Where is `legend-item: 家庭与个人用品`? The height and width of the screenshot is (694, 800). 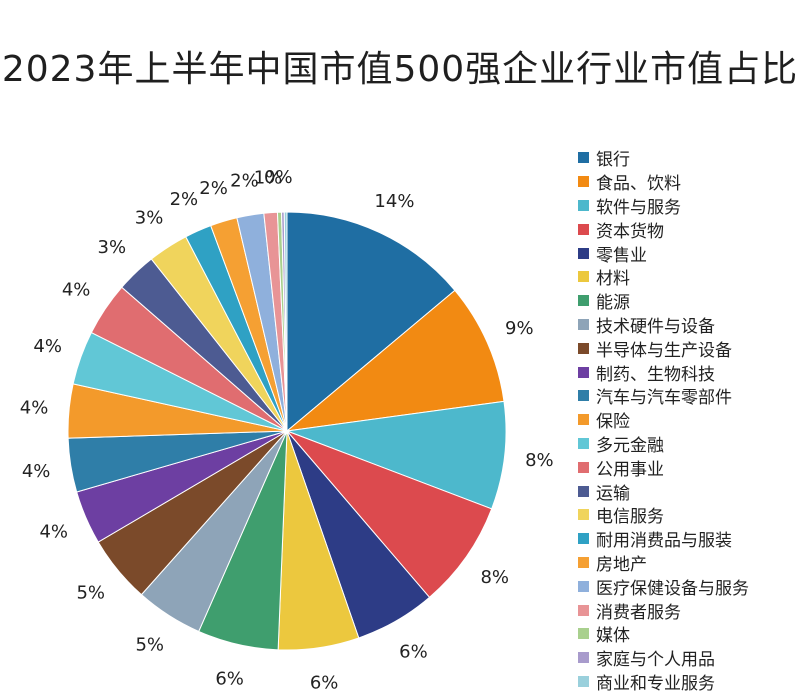
legend-item: 家庭与个人用品 is located at coordinates (663, 658).